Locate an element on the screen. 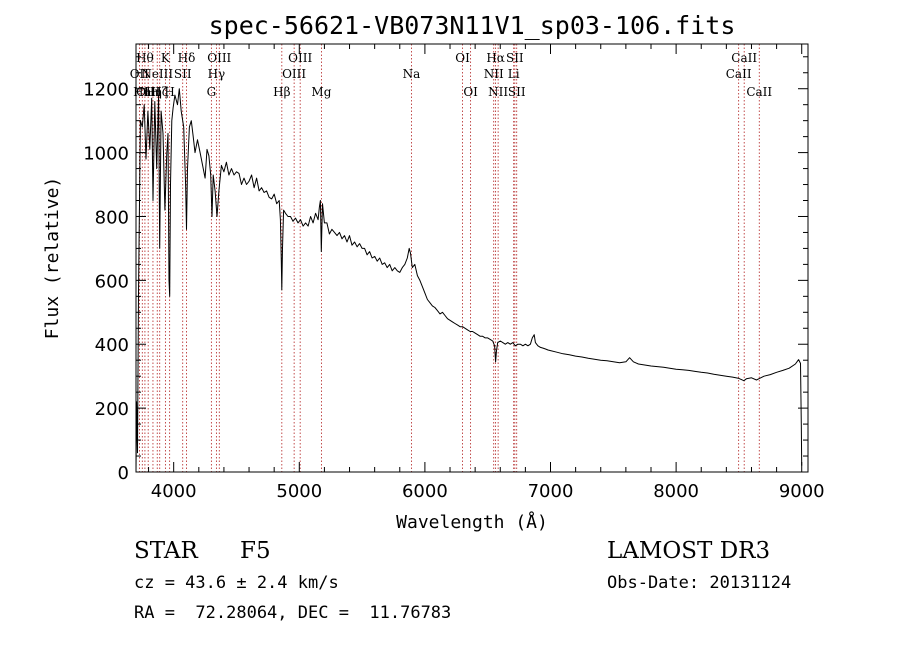 This screenshot has width=900, height=649. y-tick-label: 800 is located at coordinates (112, 217).